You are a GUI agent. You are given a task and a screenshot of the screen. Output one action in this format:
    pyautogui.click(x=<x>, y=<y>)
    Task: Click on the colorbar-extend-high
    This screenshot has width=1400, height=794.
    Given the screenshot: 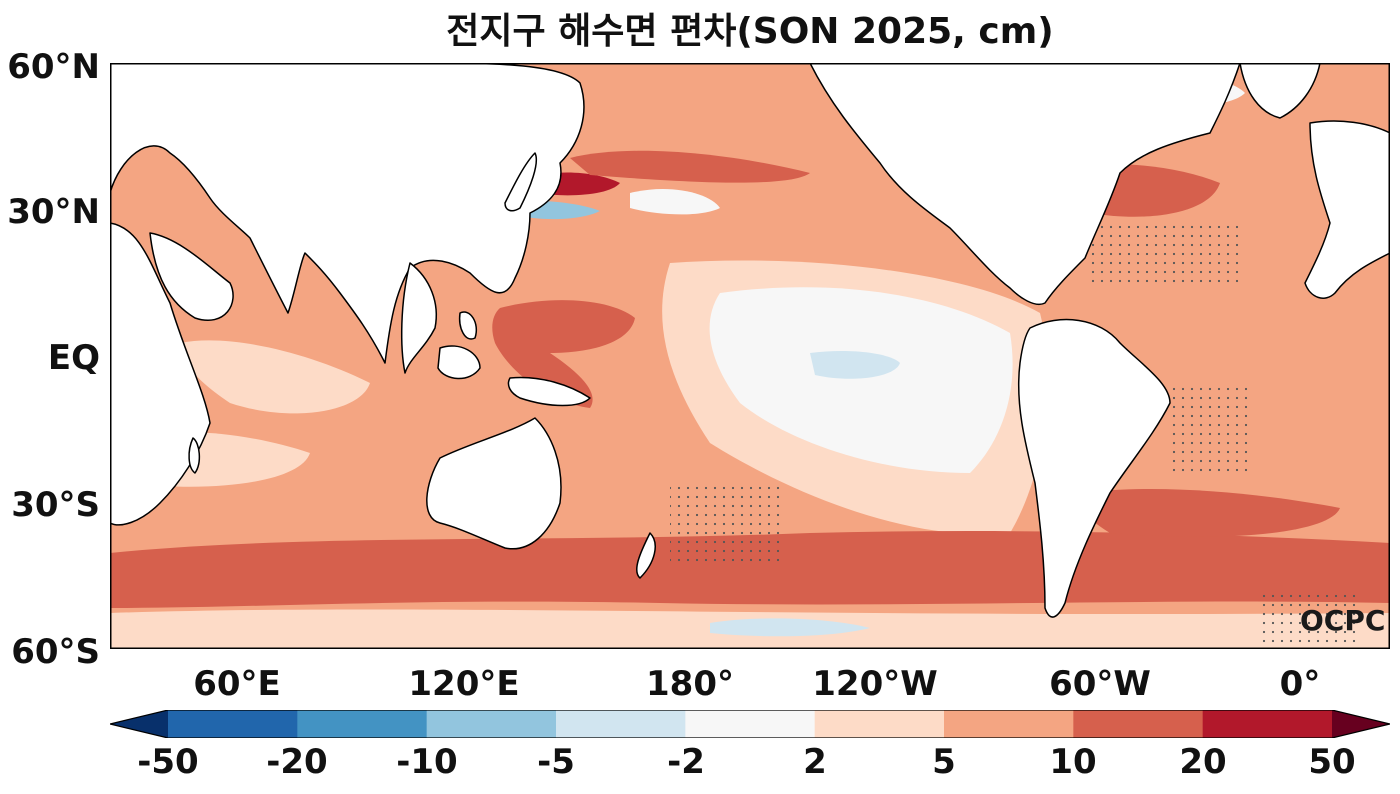 What is the action you would take?
    pyautogui.click(x=1361, y=724)
    